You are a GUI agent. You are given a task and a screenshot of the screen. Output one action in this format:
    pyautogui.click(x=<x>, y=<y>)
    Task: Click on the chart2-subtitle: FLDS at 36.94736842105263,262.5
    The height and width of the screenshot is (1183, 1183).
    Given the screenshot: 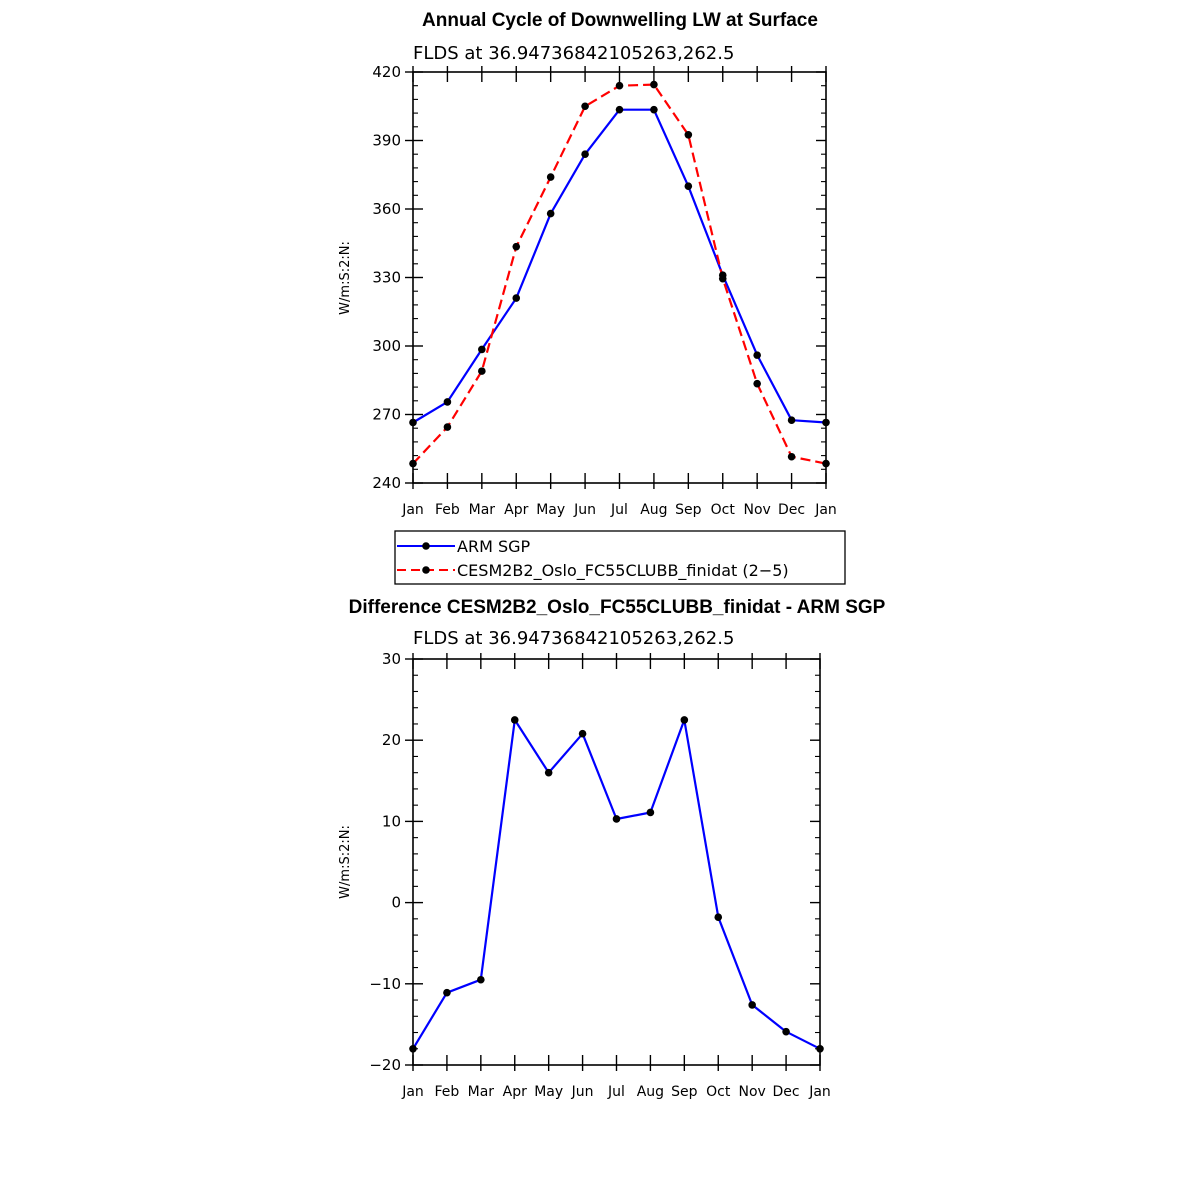 What is the action you would take?
    pyautogui.click(x=573, y=638)
    